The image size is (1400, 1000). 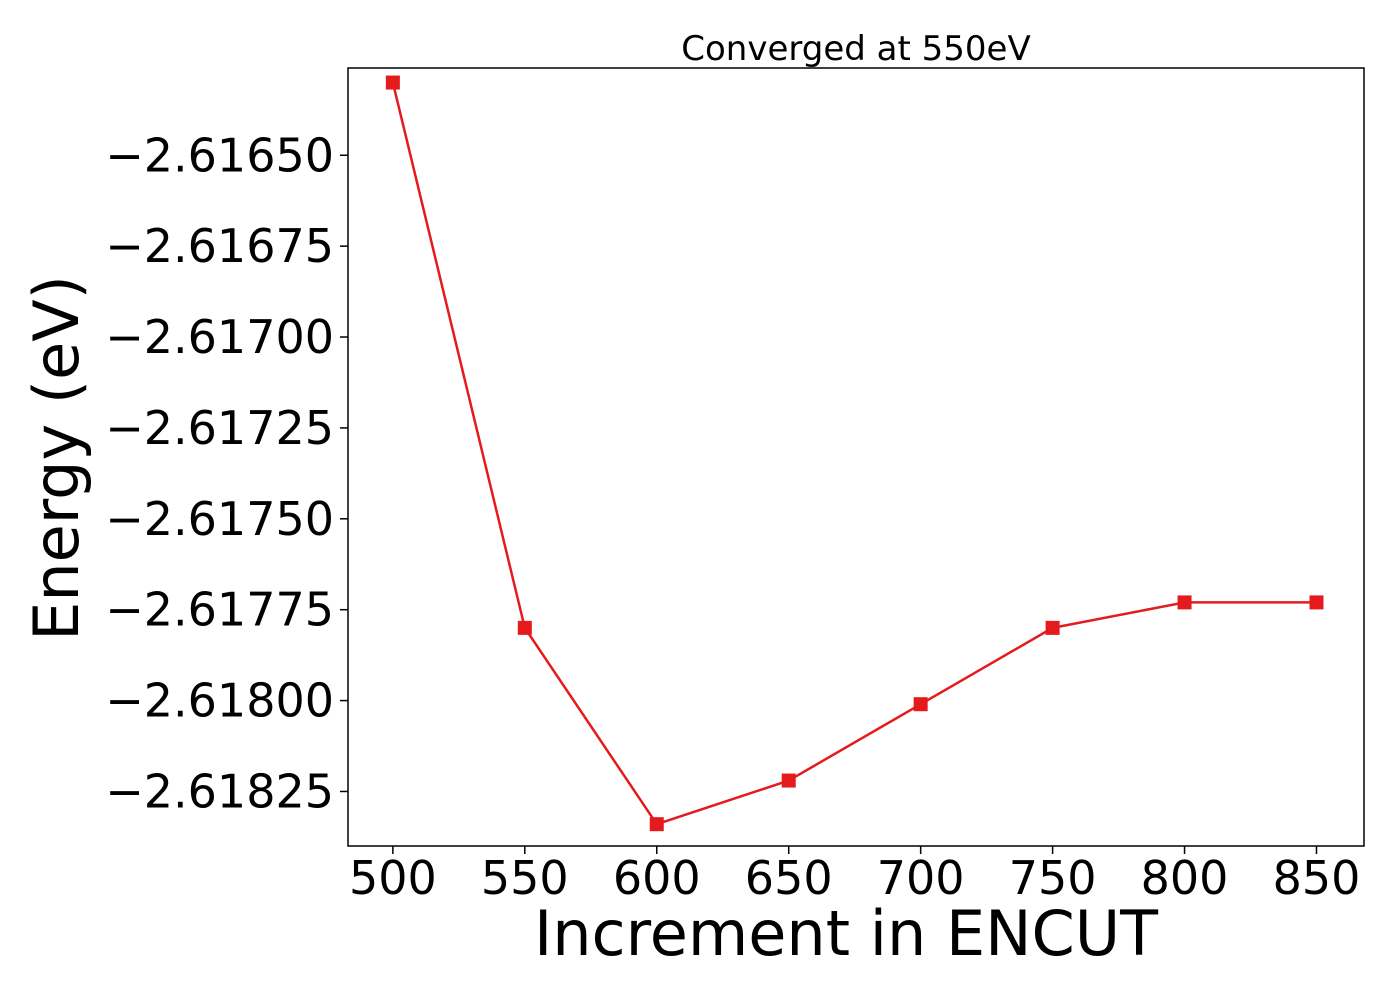 What do you see at coordinates (1185, 878) in the screenshot?
I see `x-tick-label: 800` at bounding box center [1185, 878].